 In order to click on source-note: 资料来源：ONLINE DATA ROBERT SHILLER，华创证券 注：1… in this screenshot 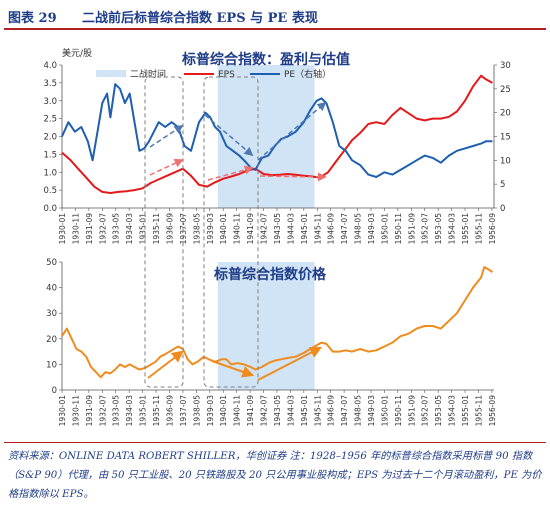, I will do `click(275, 475)`.